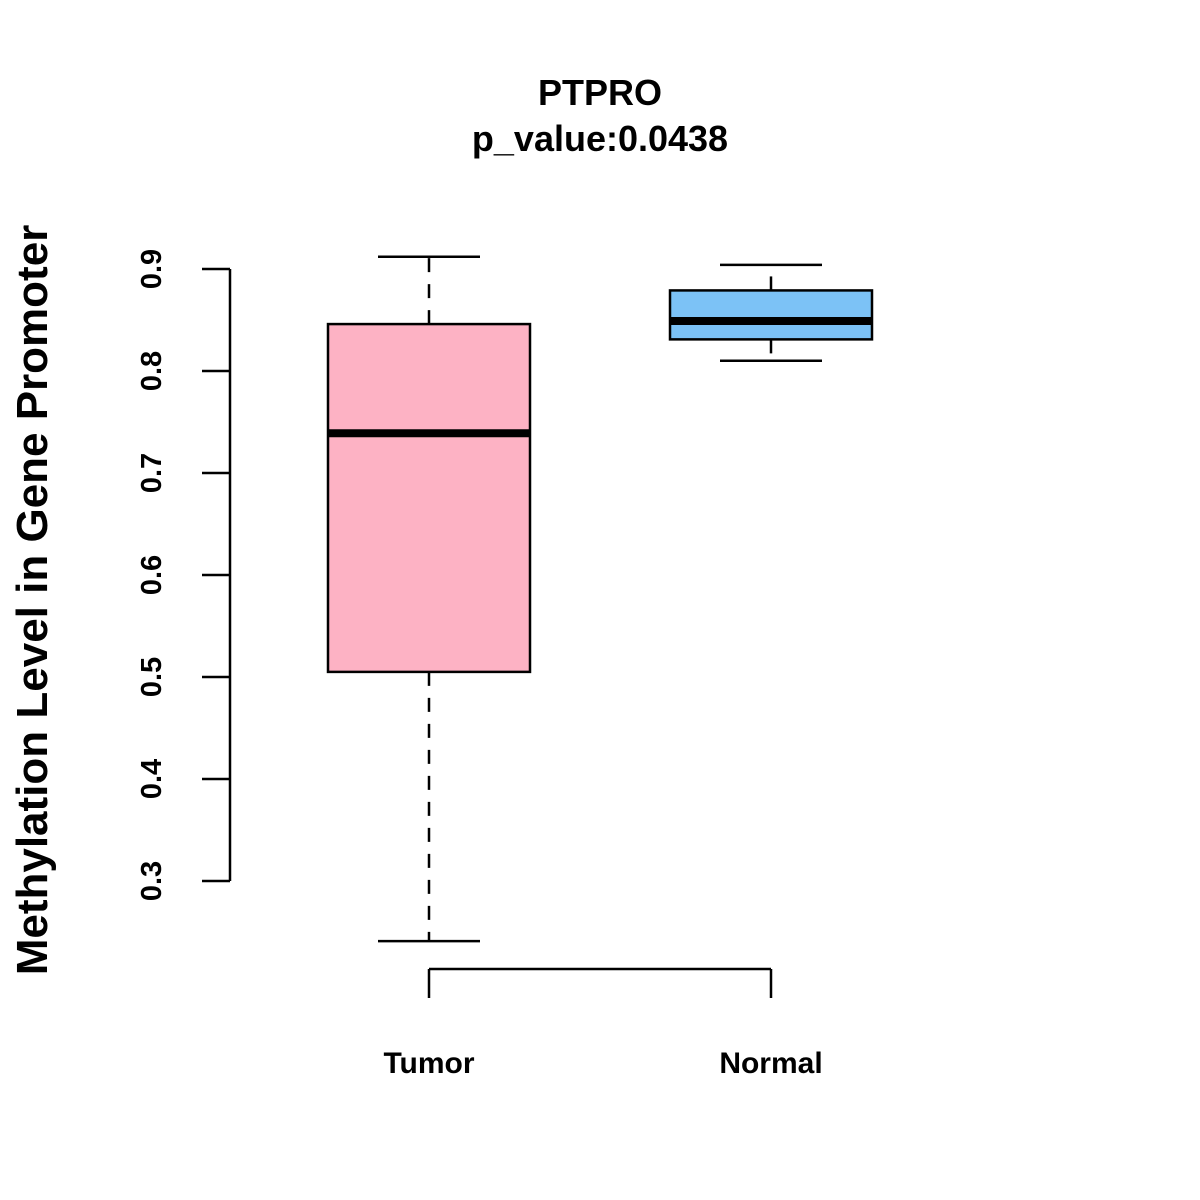 This screenshot has width=1200, height=1200. Describe the element at coordinates (152, 371) in the screenshot. I see `y-tick-label: 0.8` at that location.